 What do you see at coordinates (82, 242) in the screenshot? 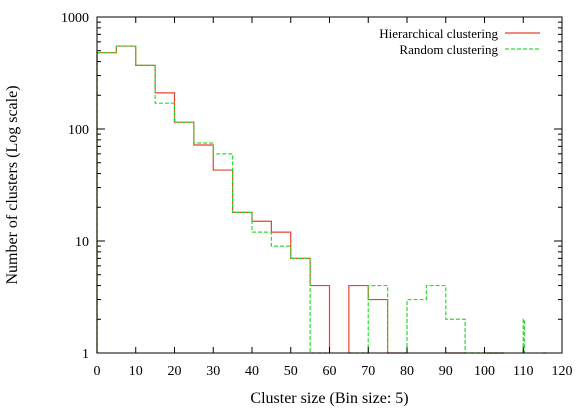
I see `y-tick-label: 10` at bounding box center [82, 242].